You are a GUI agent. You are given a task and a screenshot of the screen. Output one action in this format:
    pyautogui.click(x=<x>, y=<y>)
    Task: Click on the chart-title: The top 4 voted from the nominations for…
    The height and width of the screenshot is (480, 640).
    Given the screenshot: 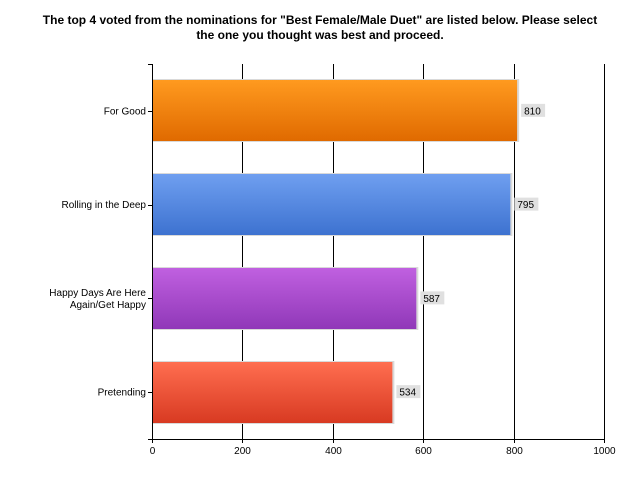 What is the action you would take?
    pyautogui.click(x=320, y=28)
    